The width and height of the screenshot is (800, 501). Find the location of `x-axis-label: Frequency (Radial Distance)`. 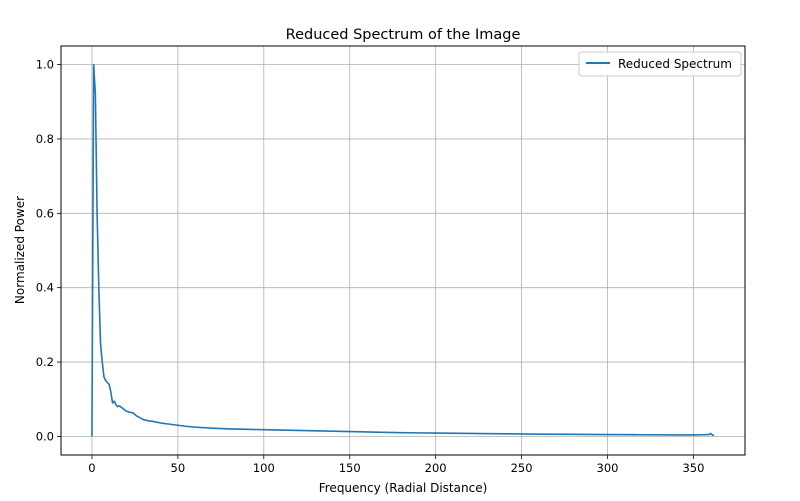

x-axis-label: Frequency (Radial Distance) is located at coordinates (403, 488).